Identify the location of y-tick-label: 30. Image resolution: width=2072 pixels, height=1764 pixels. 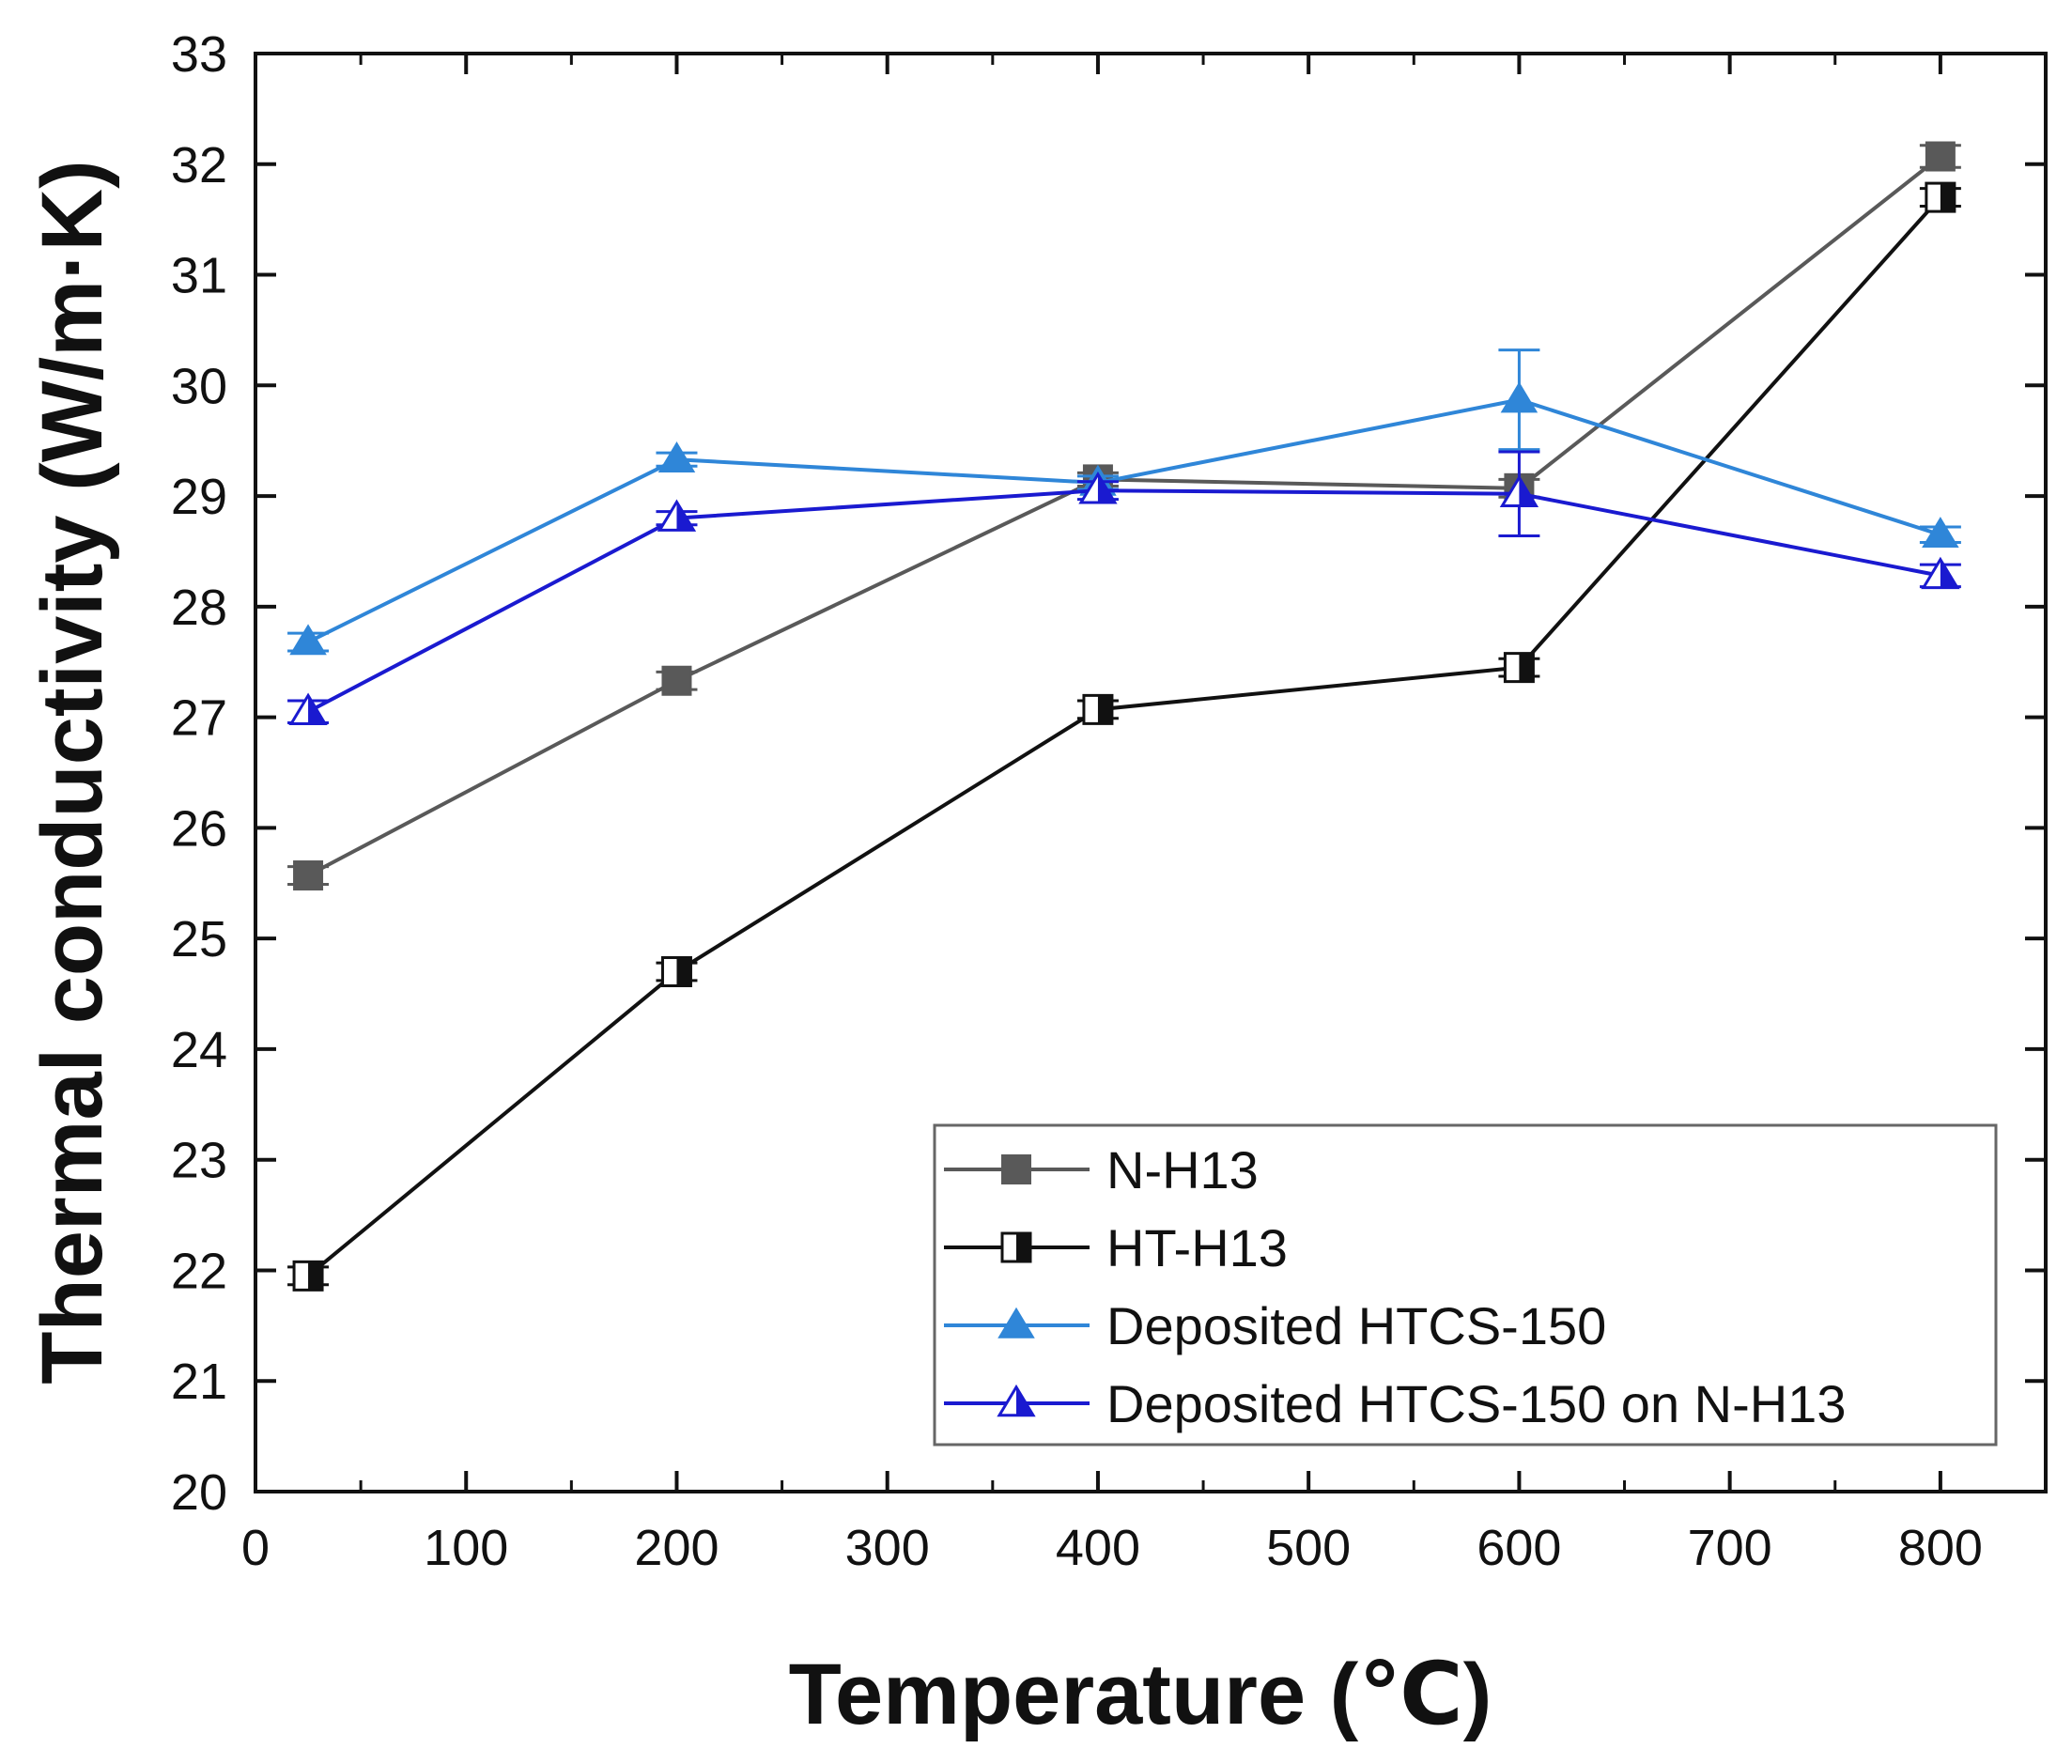
(199, 386).